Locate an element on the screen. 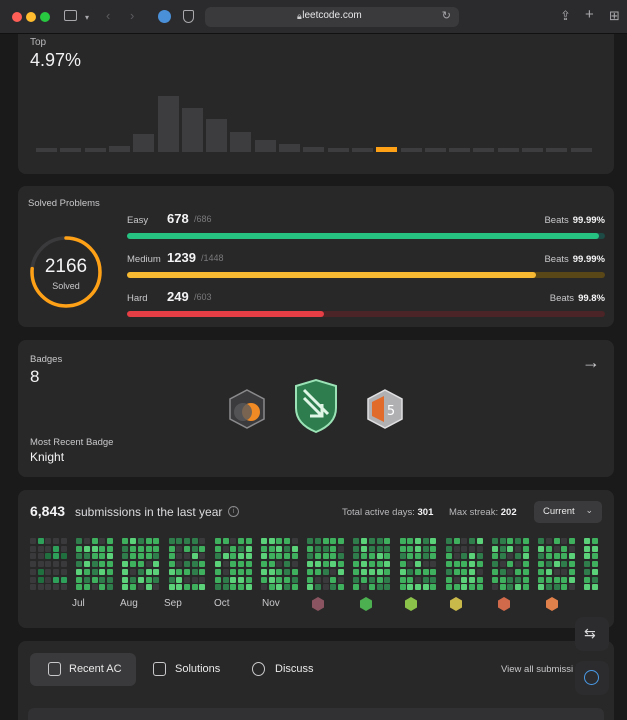 Image resolution: width=627 pixels, height=720 pixels. tab-discuss: Discuss is located at coordinates (288, 669).